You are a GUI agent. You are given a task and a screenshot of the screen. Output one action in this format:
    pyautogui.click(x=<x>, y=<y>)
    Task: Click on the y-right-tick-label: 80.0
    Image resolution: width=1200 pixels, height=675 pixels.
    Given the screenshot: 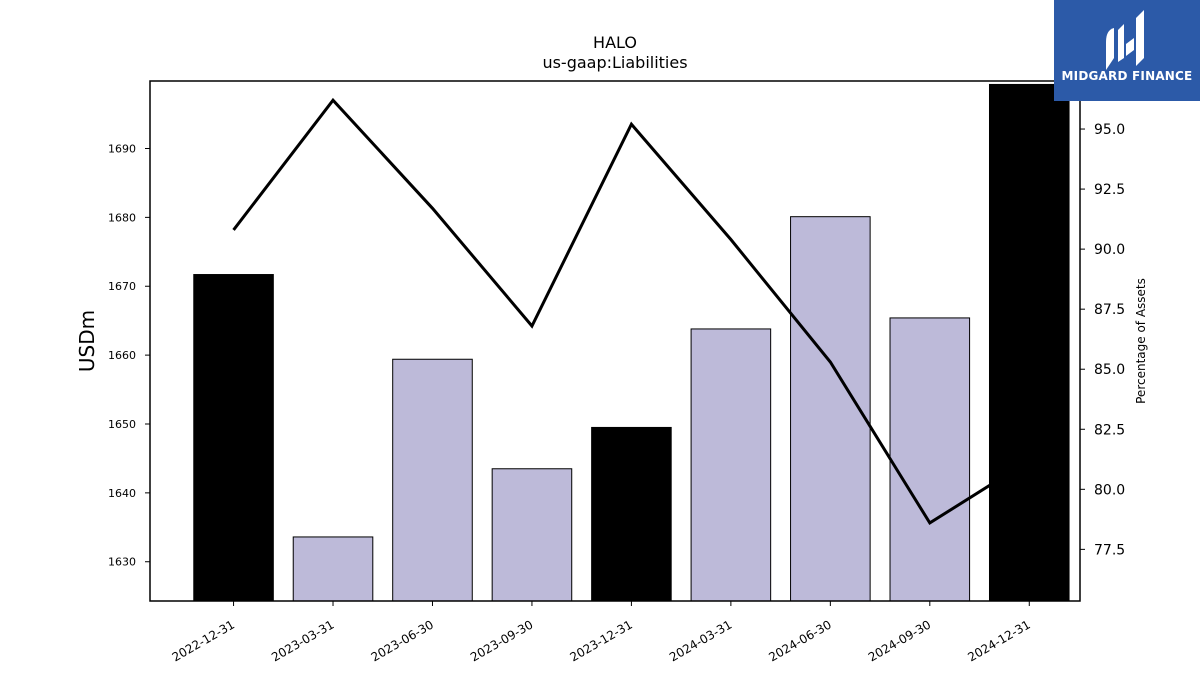 What is the action you would take?
    pyautogui.click(x=1109, y=490)
    